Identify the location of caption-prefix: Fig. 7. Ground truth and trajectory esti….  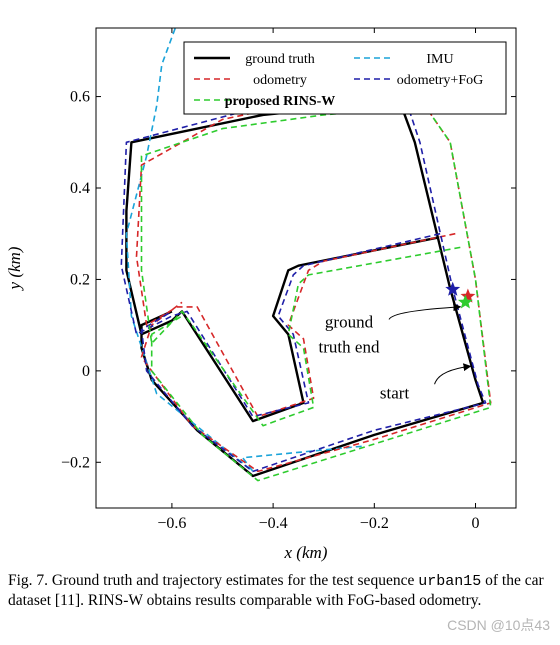
(213, 580).